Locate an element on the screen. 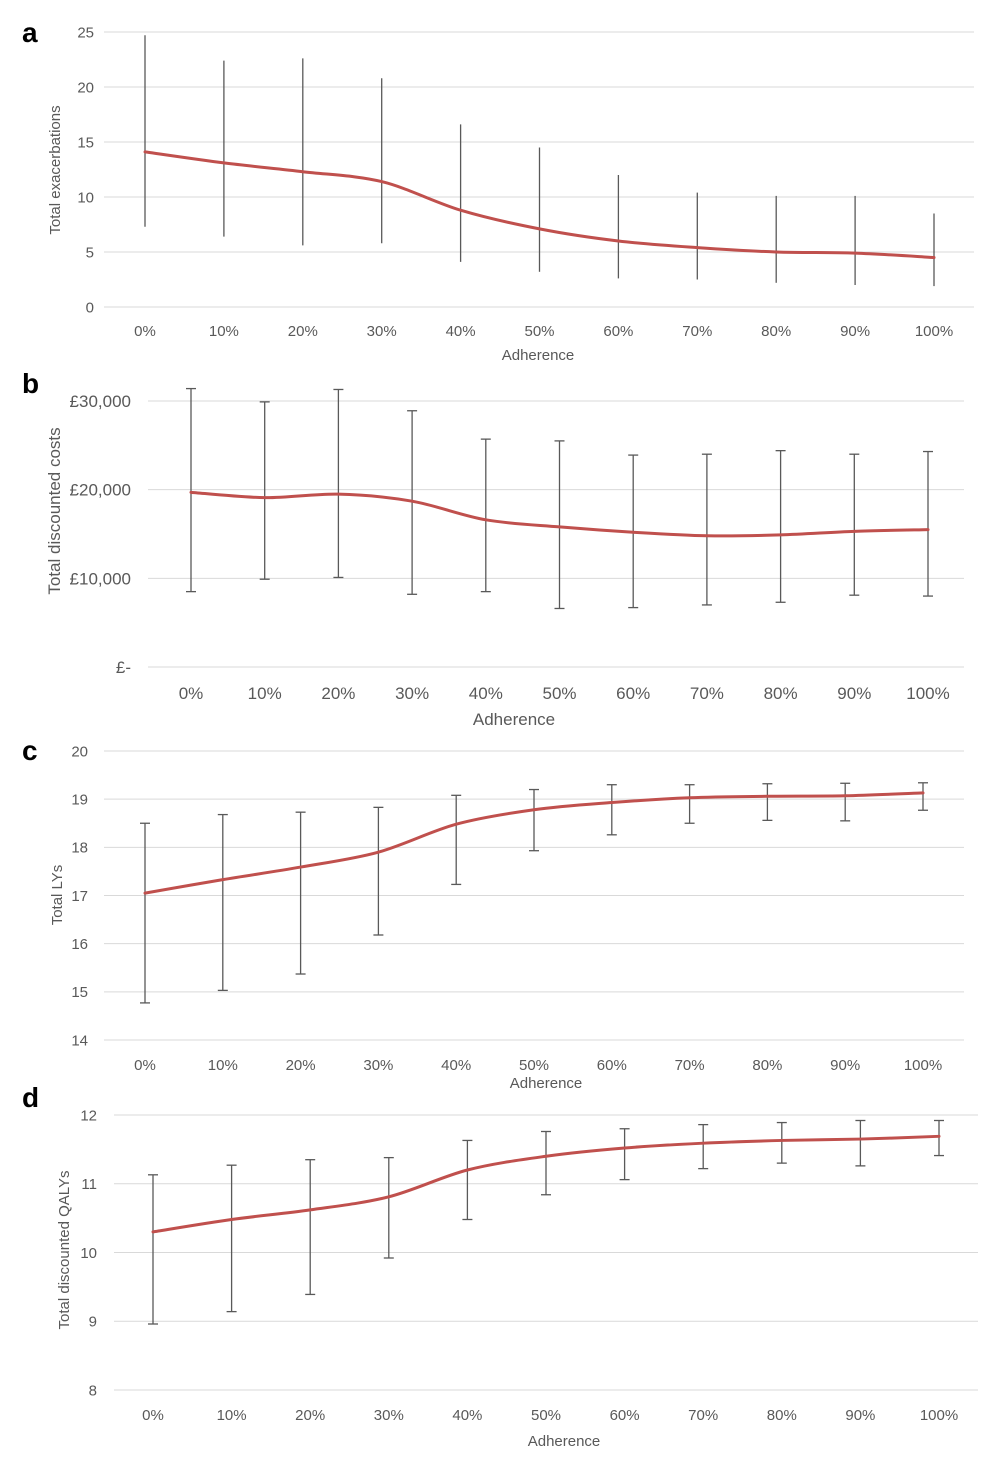 The image size is (1000, 1473). panel-letter-b: b is located at coordinates (30, 383).